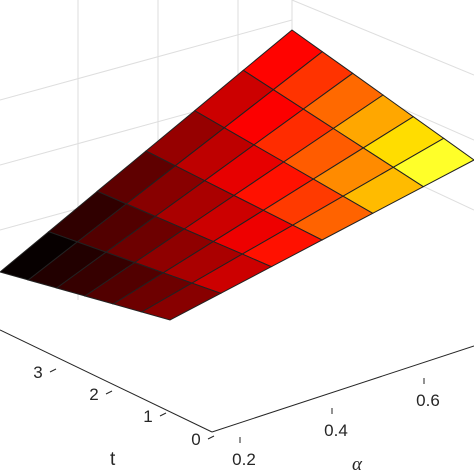 The width and height of the screenshot is (474, 474). Describe the element at coordinates (244, 459) in the screenshot. I see `alpha-tick-label: 0.2` at that location.